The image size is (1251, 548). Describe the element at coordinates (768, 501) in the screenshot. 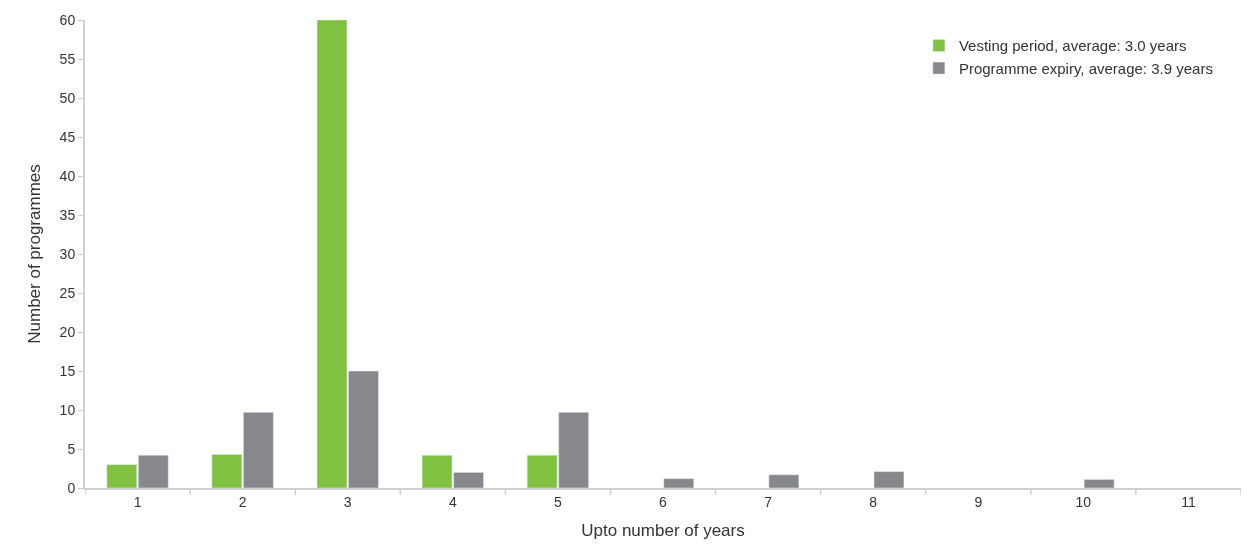

I see `x-tick-label: 7` at that location.